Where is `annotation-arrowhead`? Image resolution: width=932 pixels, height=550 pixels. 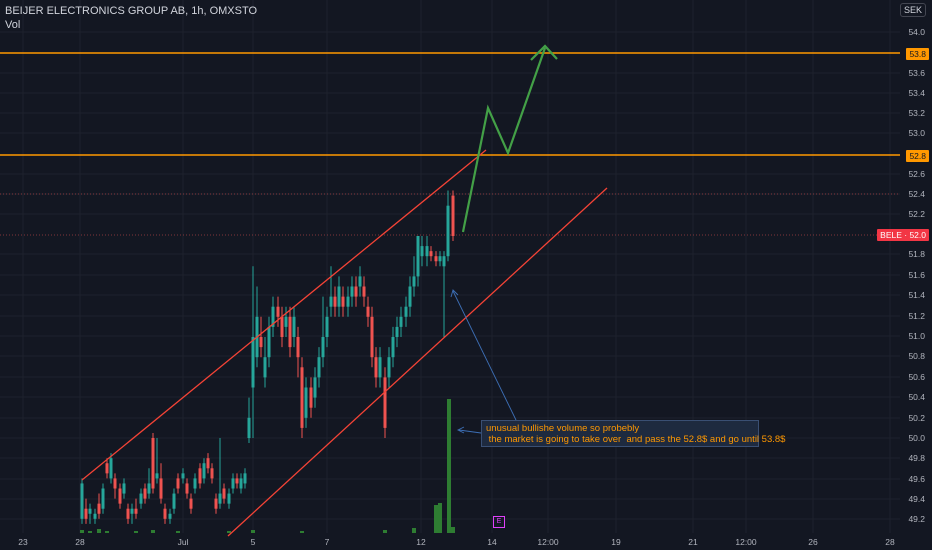 annotation-arrowhead is located at coordinates (460, 430).